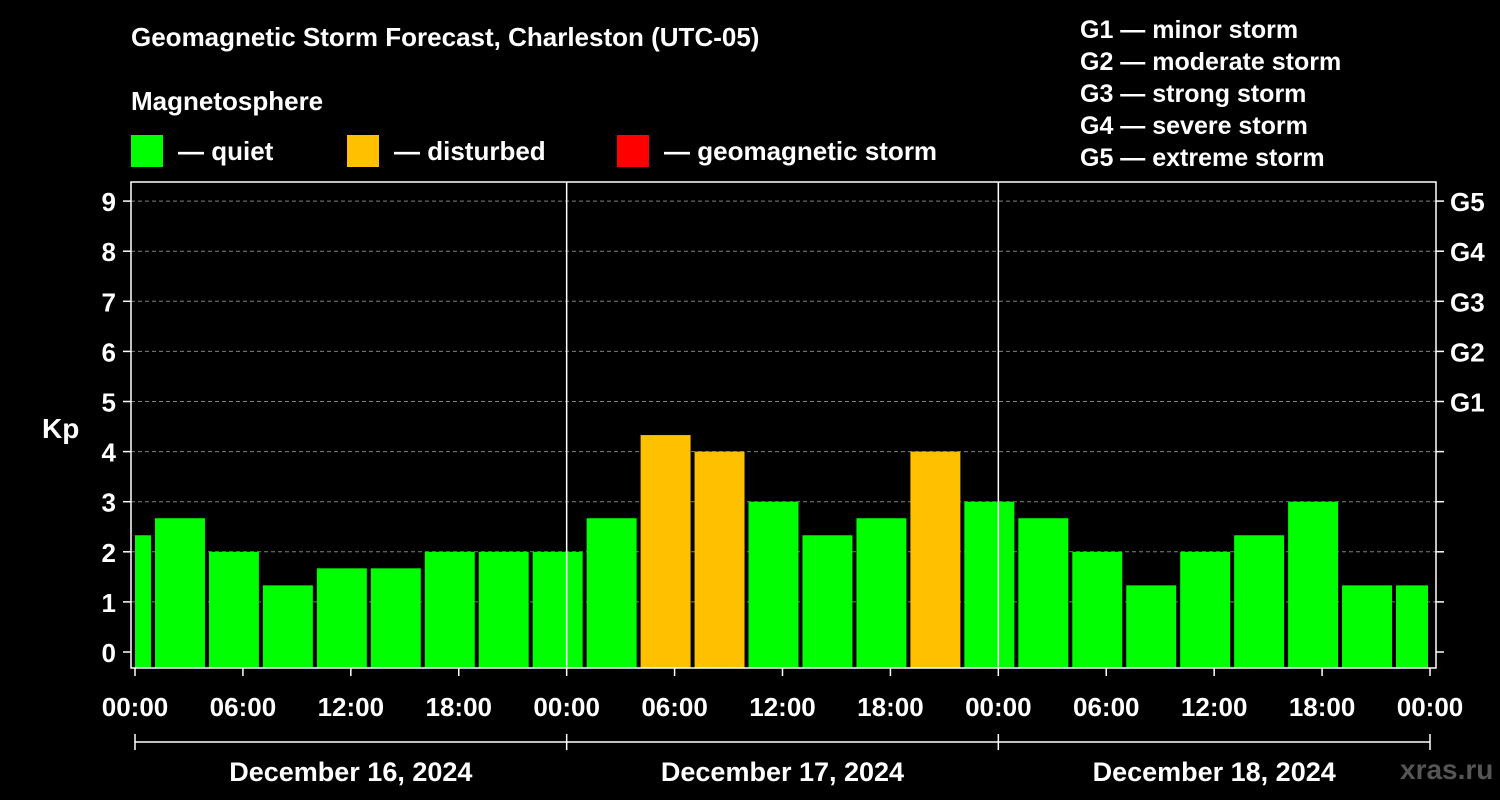  What do you see at coordinates (1211, 62) in the screenshot?
I see `storm-scale-g2: G2 — moderate storm` at bounding box center [1211, 62].